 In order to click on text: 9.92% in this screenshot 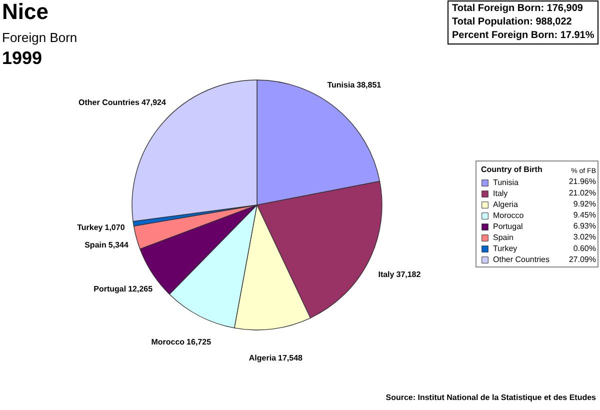, I will do `click(584, 203)`.